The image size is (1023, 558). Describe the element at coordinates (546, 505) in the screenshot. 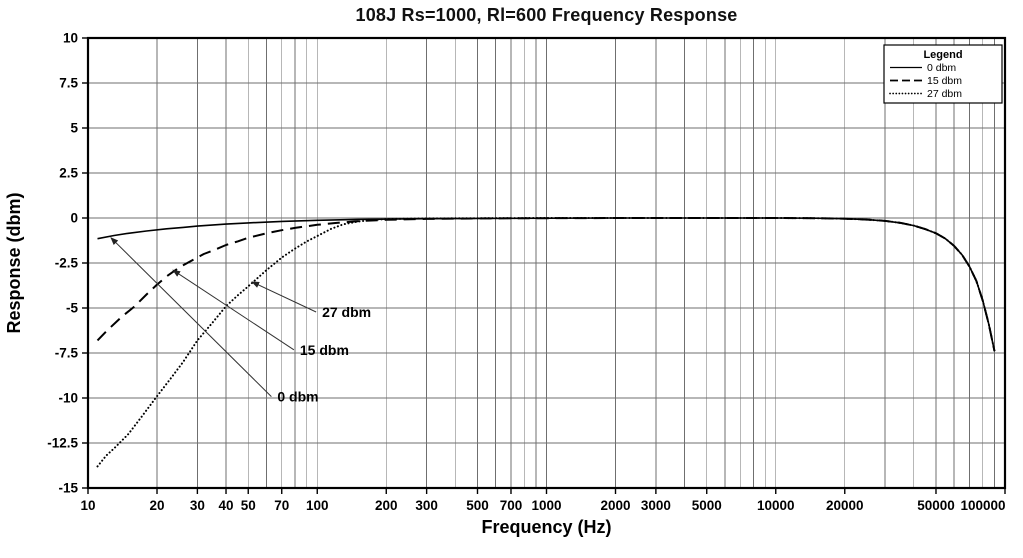

I see `x-tick-label: 1000` at that location.